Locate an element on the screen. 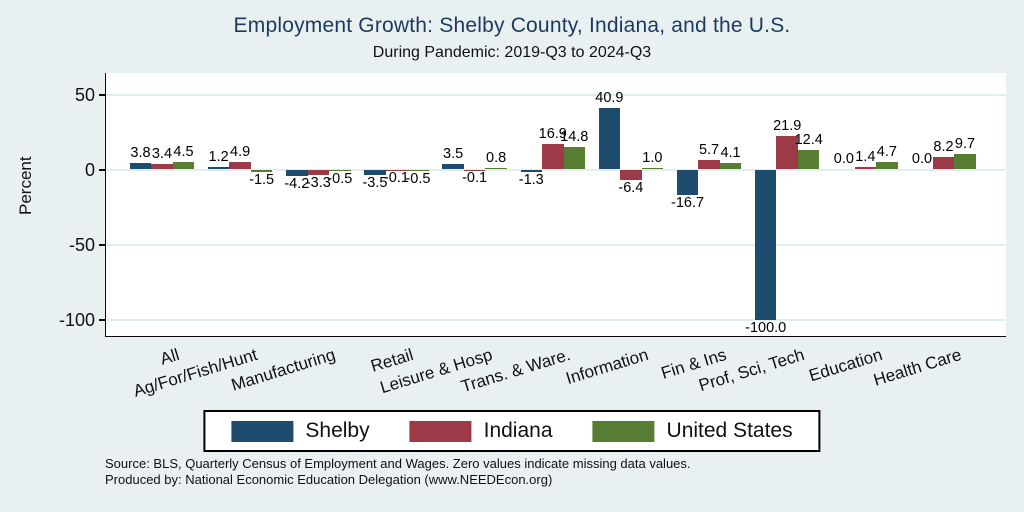 The image size is (1024, 512). bar-group: -100.0 21.9 12.4 is located at coordinates (784, 204).